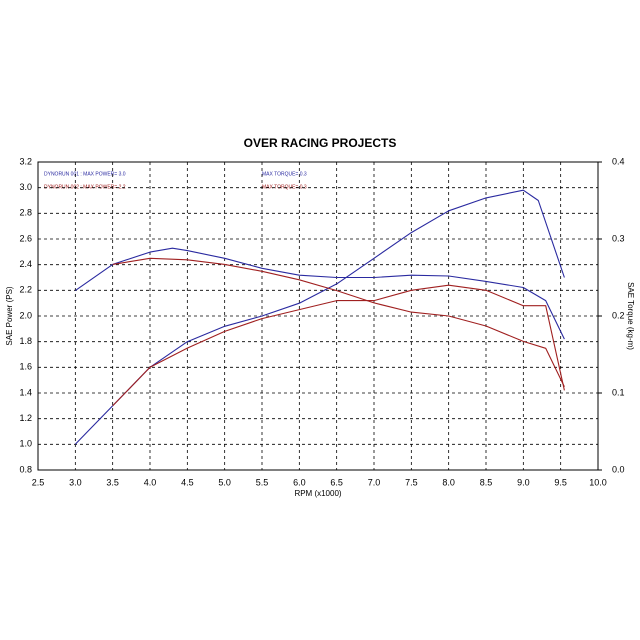  What do you see at coordinates (25, 392) in the screenshot?
I see `y-tick-label: 1.4` at bounding box center [25, 392].